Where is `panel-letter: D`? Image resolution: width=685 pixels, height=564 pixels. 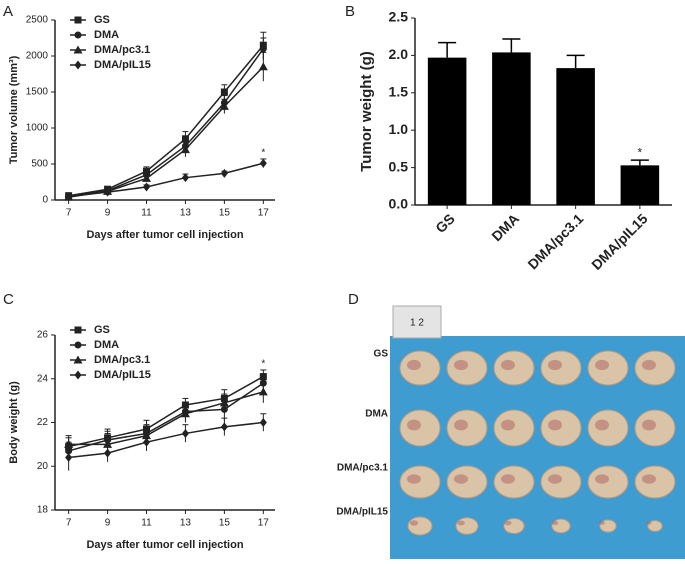
panel-letter: D is located at coordinates (353, 299).